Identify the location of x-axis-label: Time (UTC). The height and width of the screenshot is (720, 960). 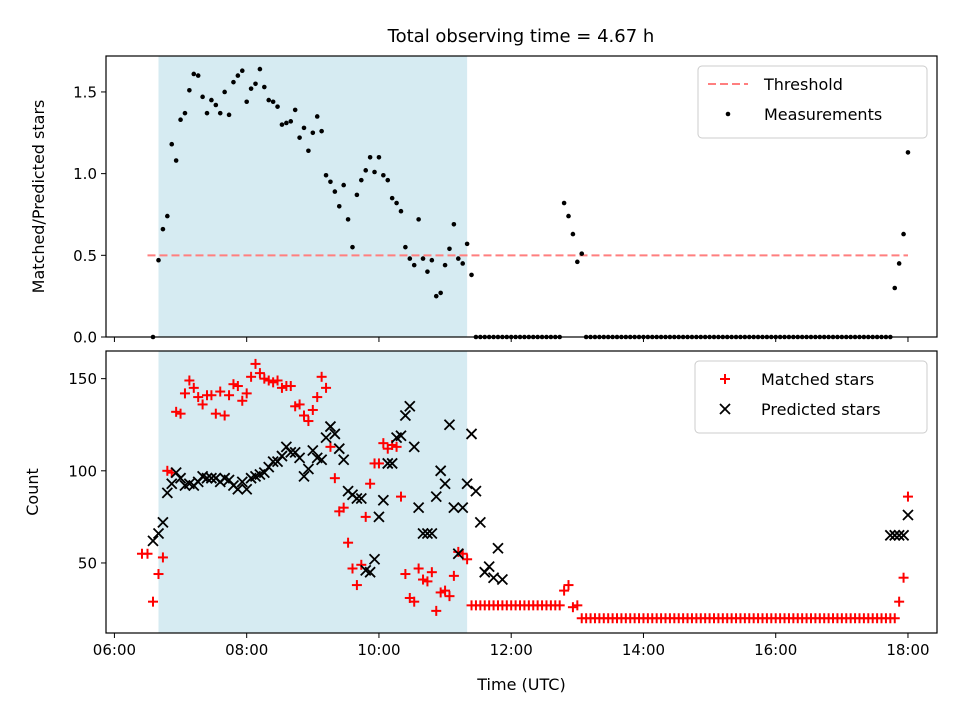
(520, 684).